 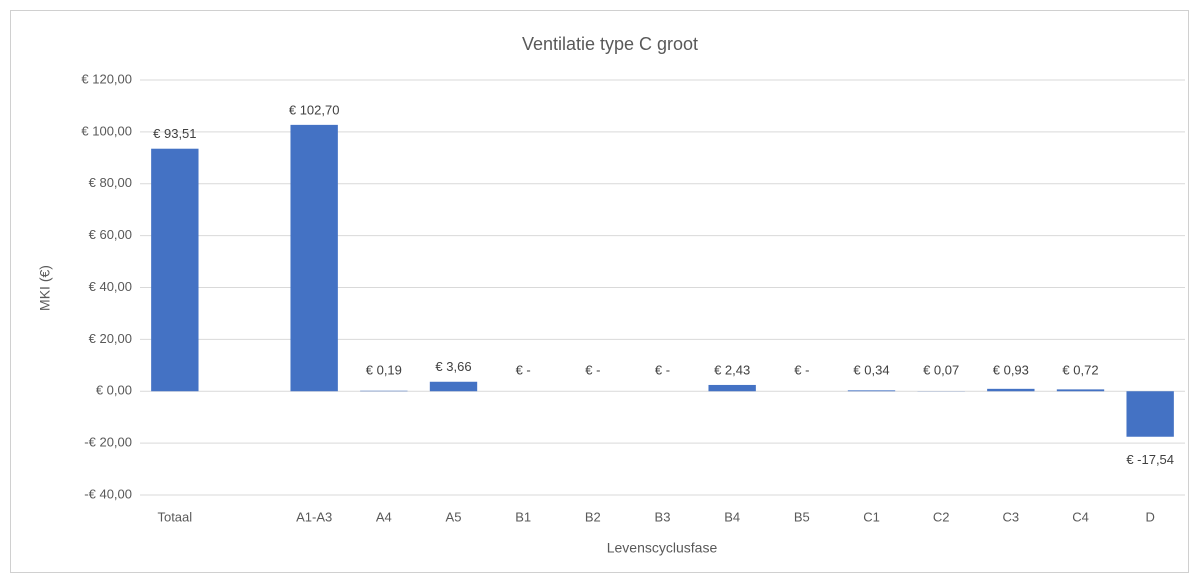 I want to click on x-tick-label: C4, so click(x=1080, y=516).